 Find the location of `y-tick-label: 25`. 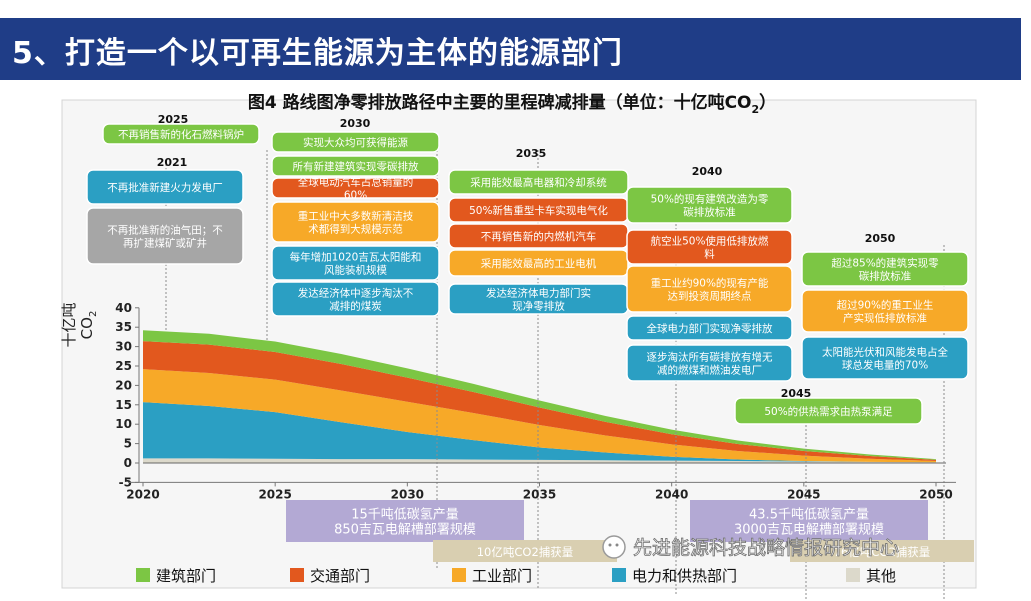

y-tick-label: 25 is located at coordinates (123, 366).